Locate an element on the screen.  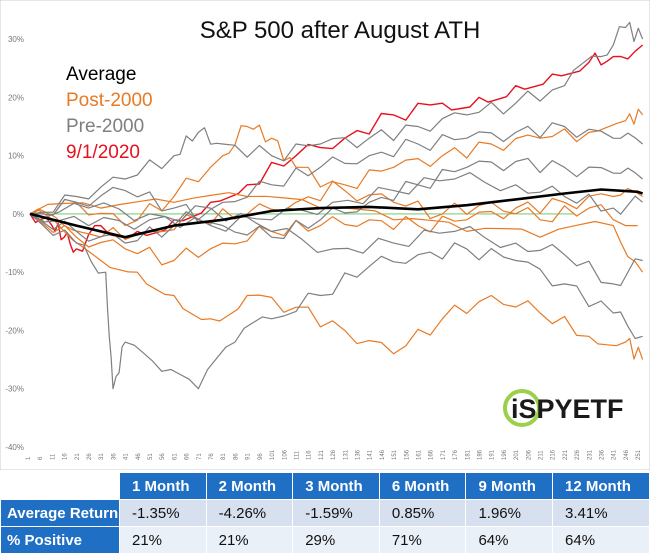
x-tick-label: 191 is located at coordinates (493, 454).